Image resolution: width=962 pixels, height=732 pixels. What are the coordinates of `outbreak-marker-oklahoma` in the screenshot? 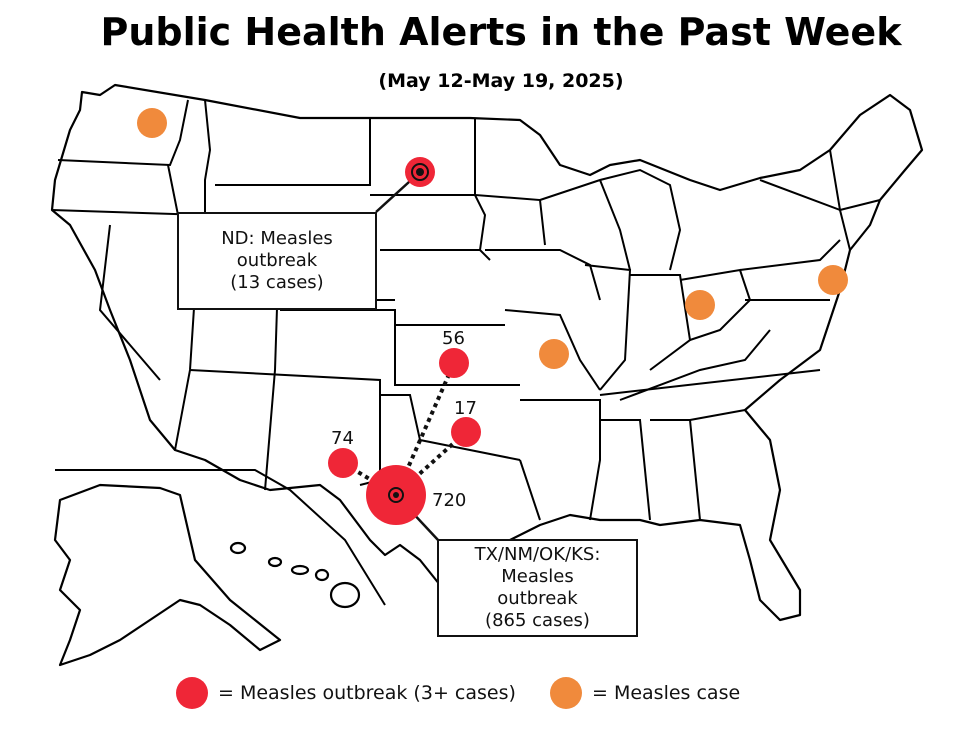 It's located at (466, 432).